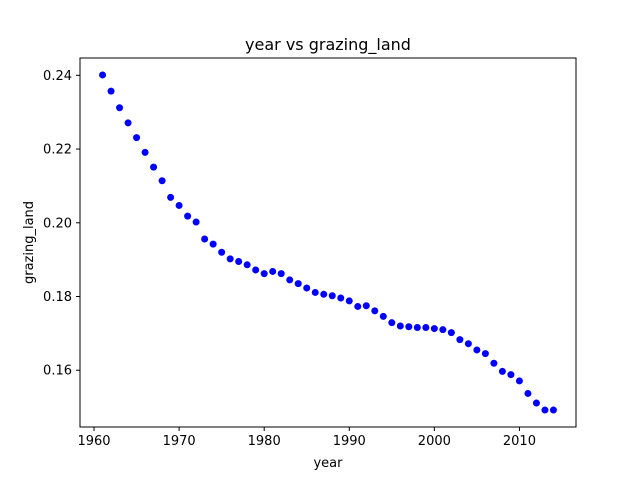  I want to click on chart-title: year vs grazing_land, so click(328, 45).